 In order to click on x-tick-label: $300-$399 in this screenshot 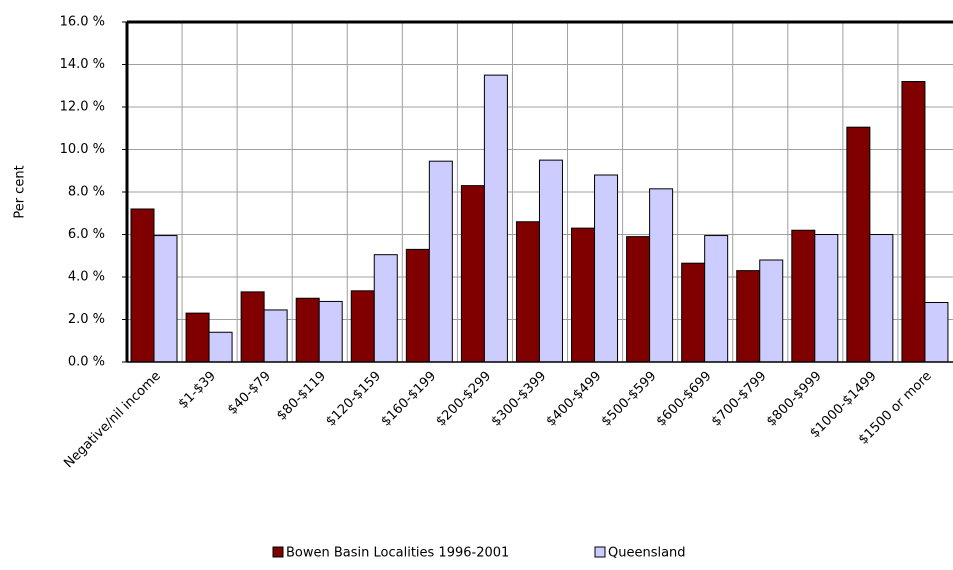, I will do `click(519, 399)`.